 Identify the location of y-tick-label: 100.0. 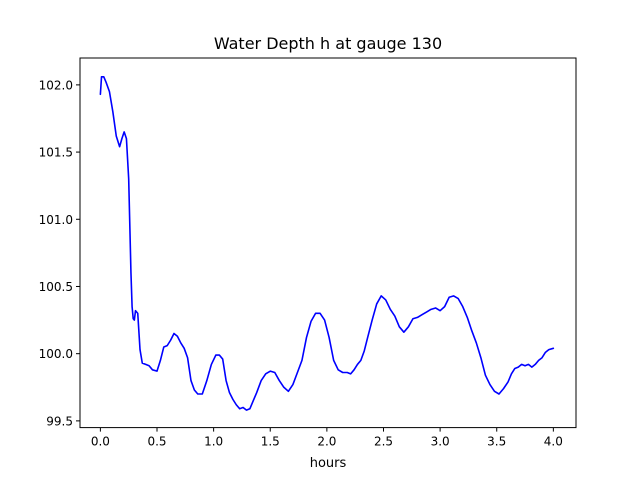
(56, 354).